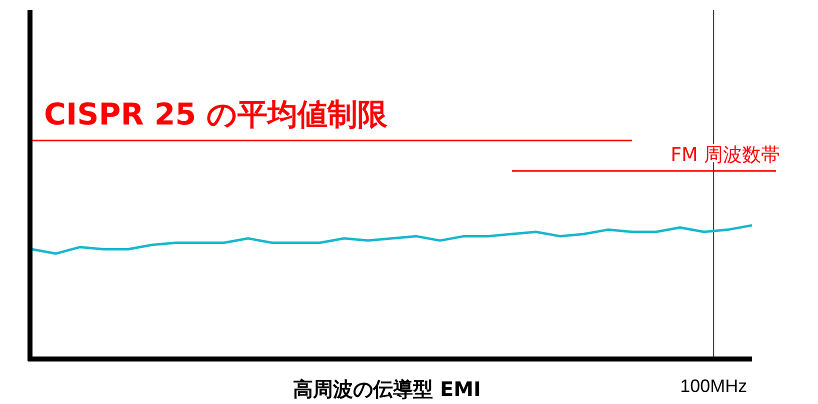 This screenshot has width=818, height=404. I want to click on text: 100MHz, so click(714, 386).